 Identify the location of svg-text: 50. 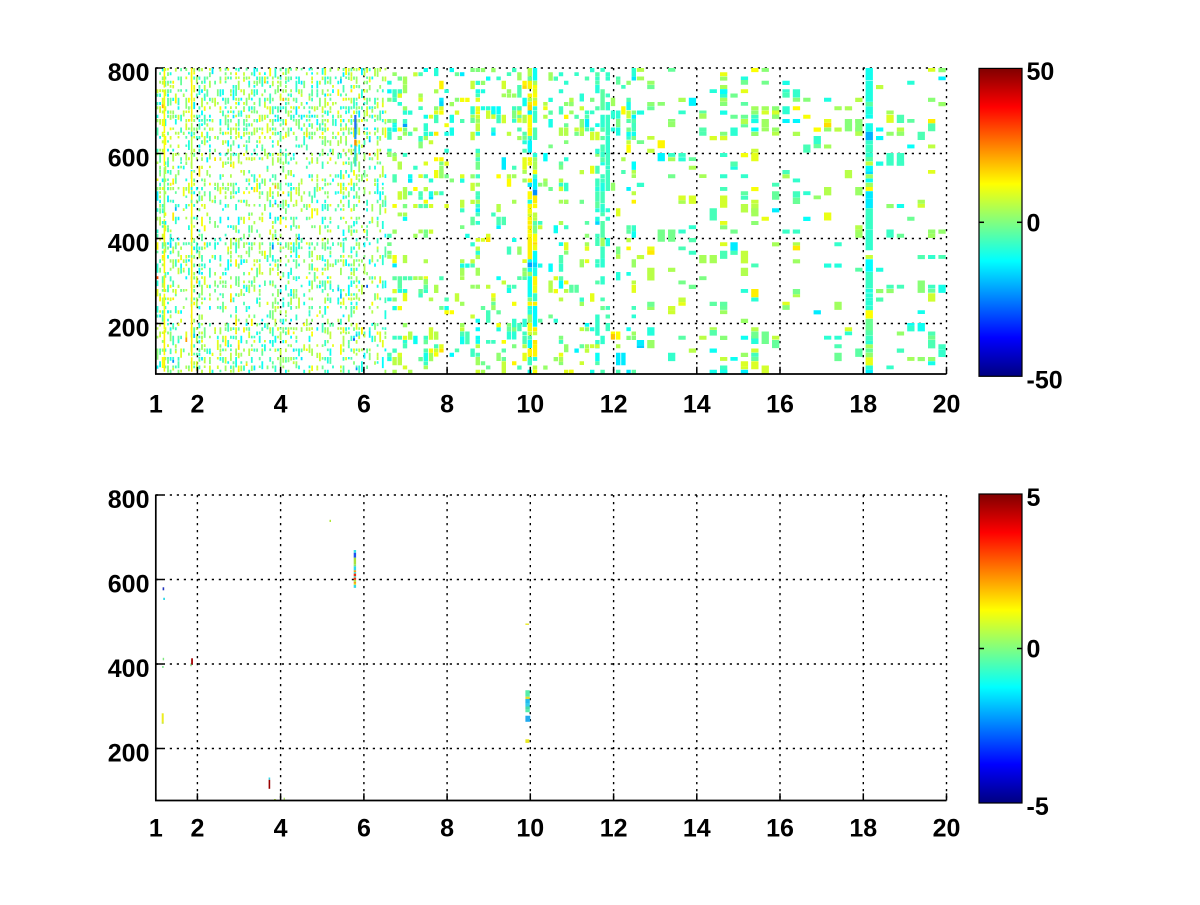
(1041, 72).